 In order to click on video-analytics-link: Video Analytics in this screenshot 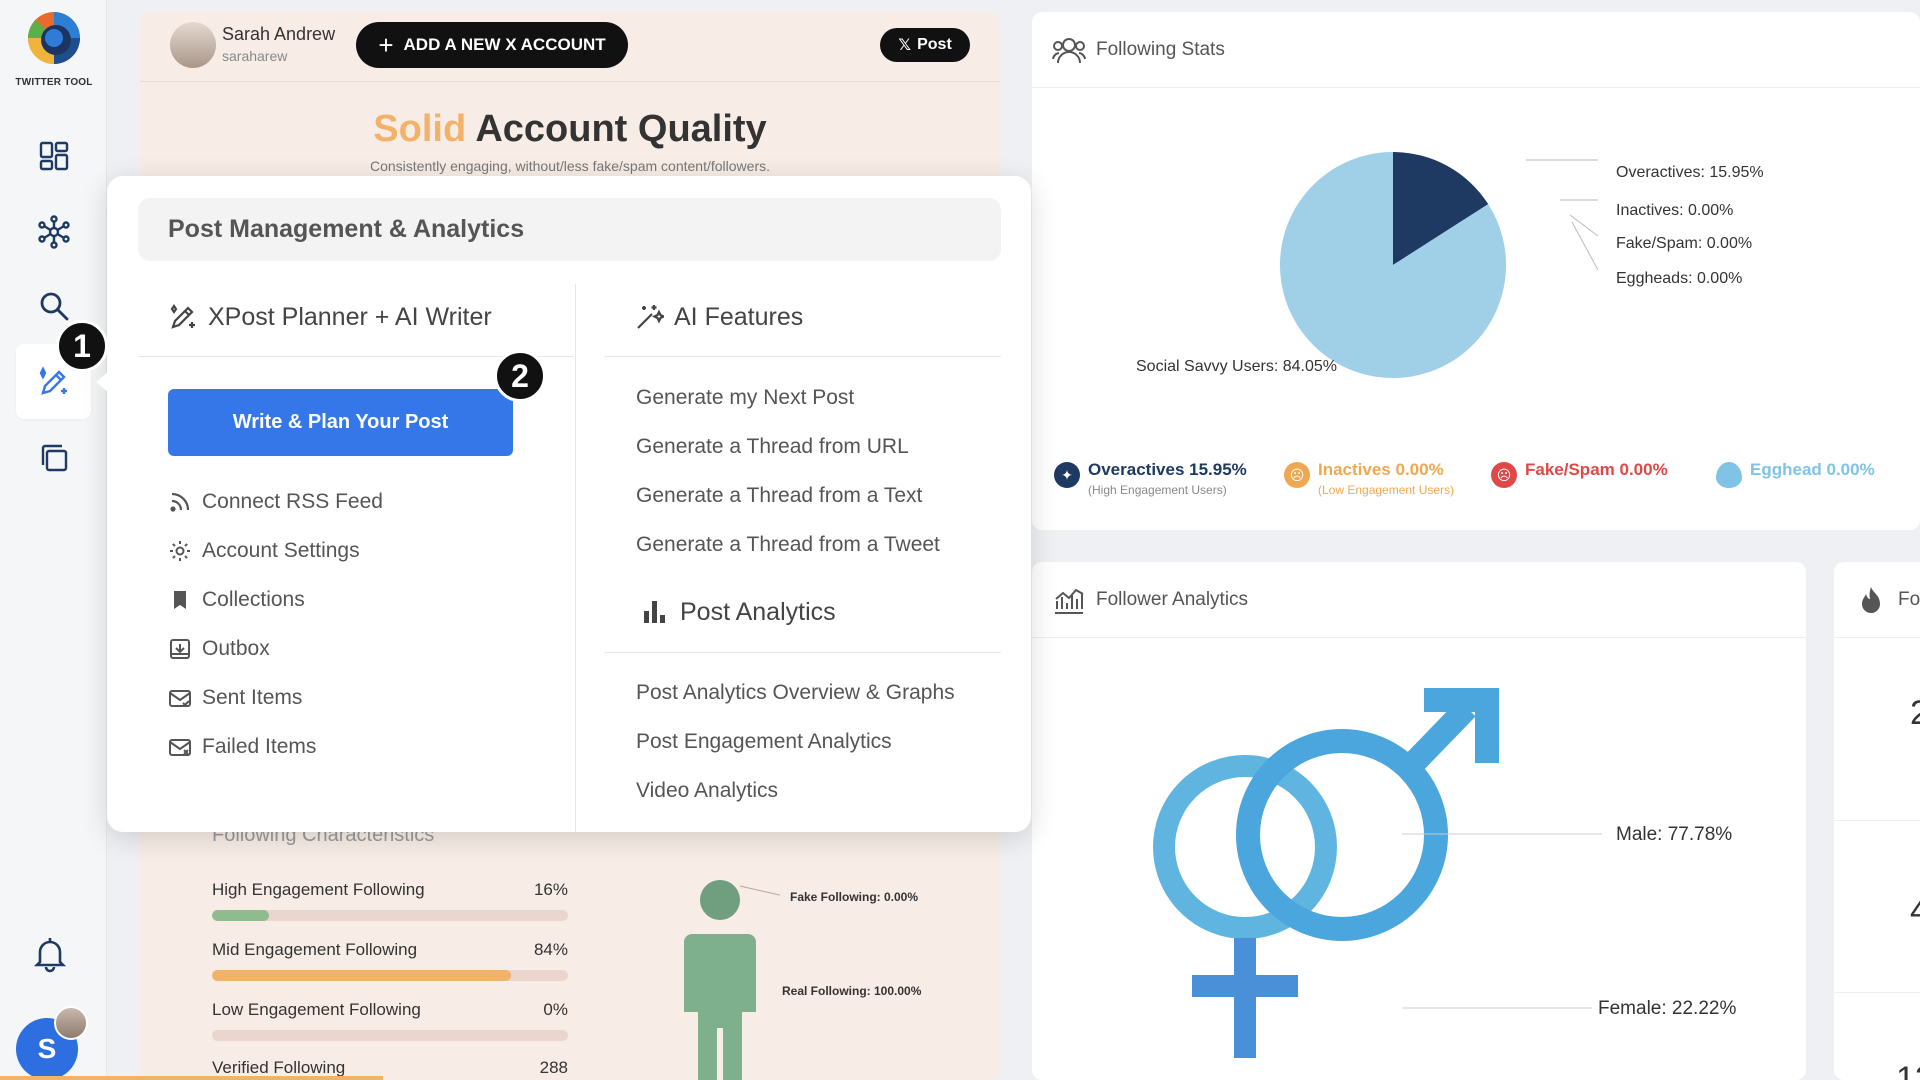, I will do `click(707, 790)`.